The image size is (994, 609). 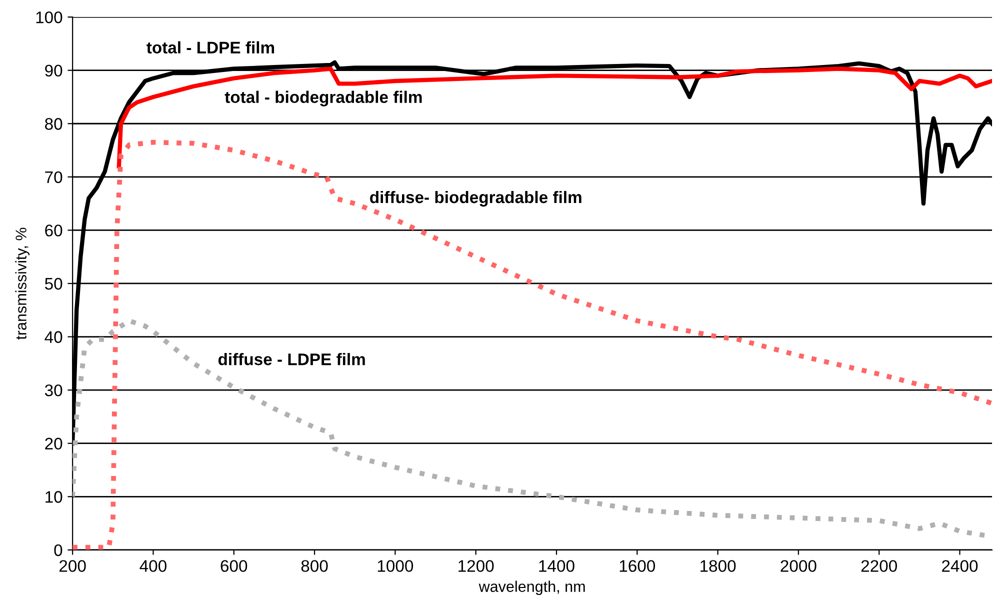 I want to click on x-tick-label: 2200, so click(x=879, y=566).